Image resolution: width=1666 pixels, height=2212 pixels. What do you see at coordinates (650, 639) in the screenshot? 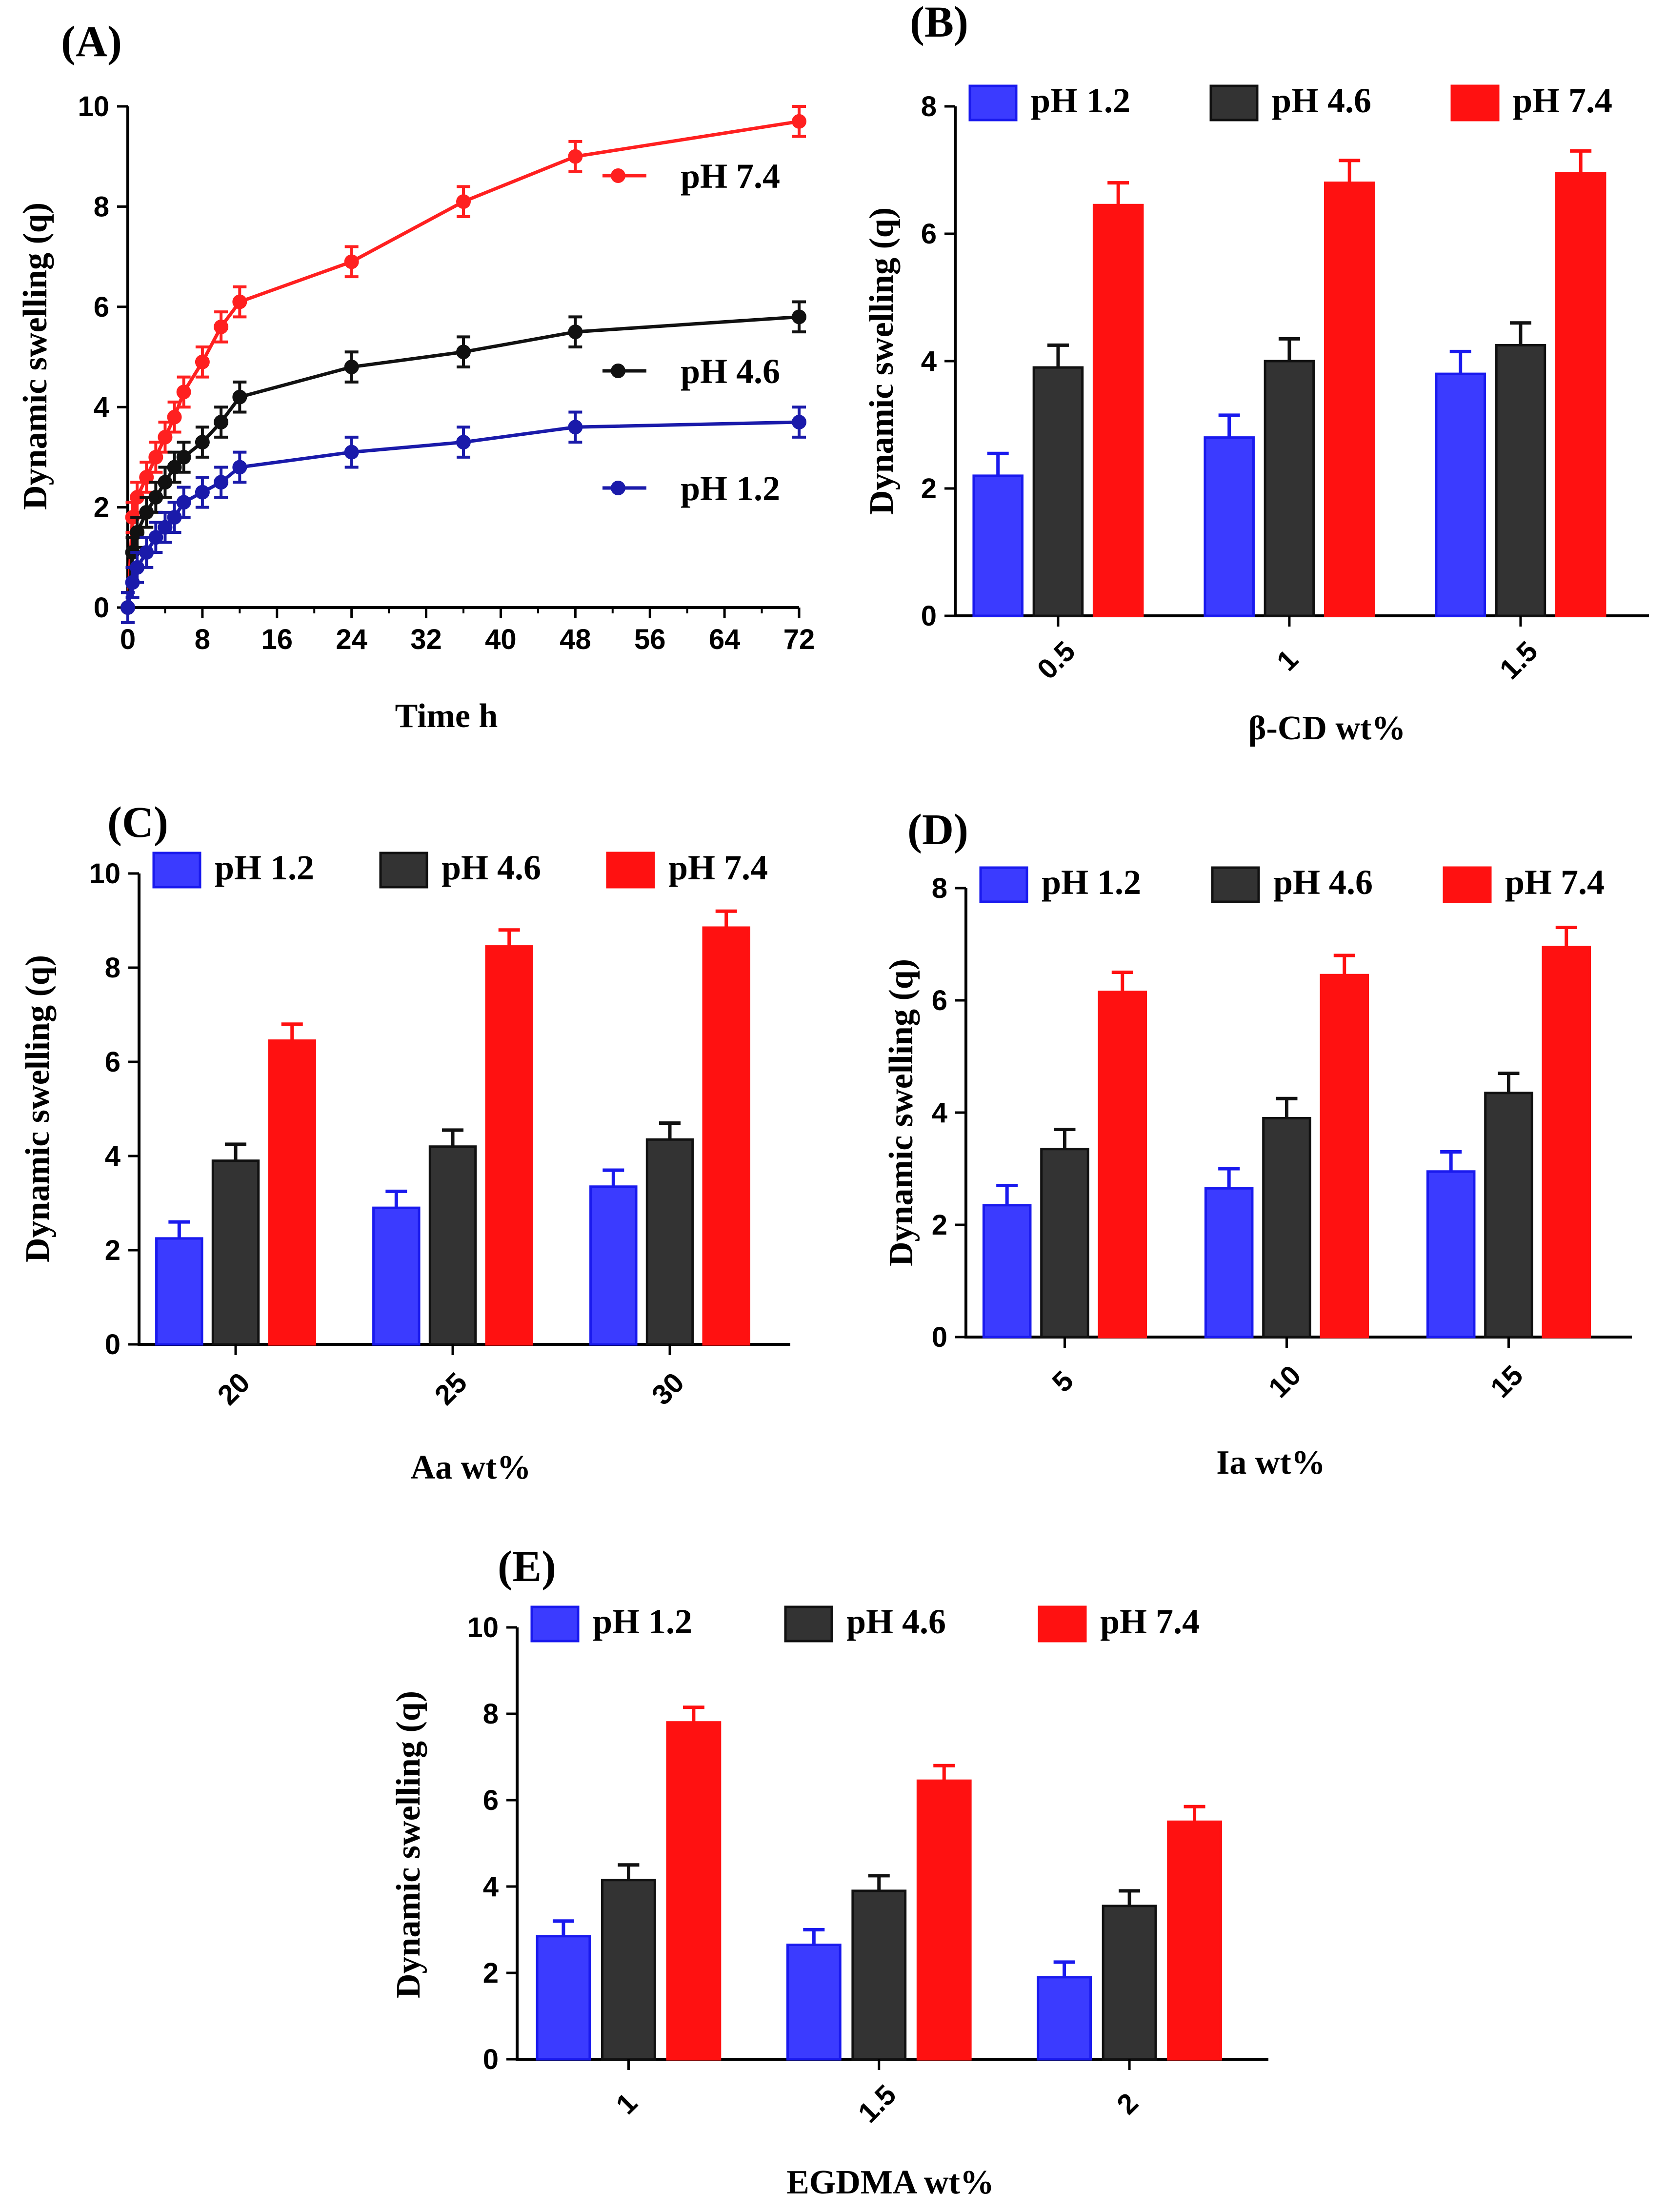
I see `x-tick-label: 56` at bounding box center [650, 639].